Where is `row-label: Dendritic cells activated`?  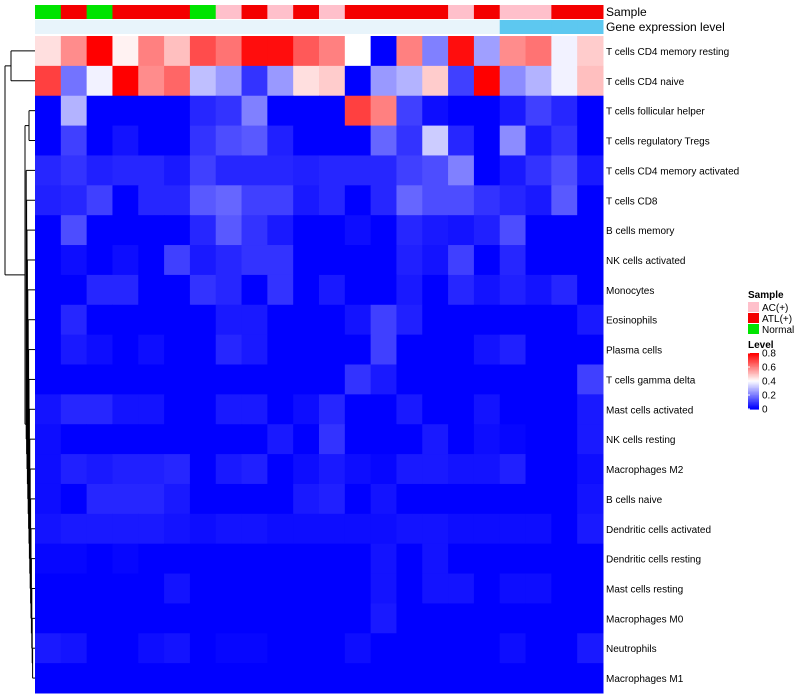
row-label: Dendritic cells activated is located at coordinates (658, 530).